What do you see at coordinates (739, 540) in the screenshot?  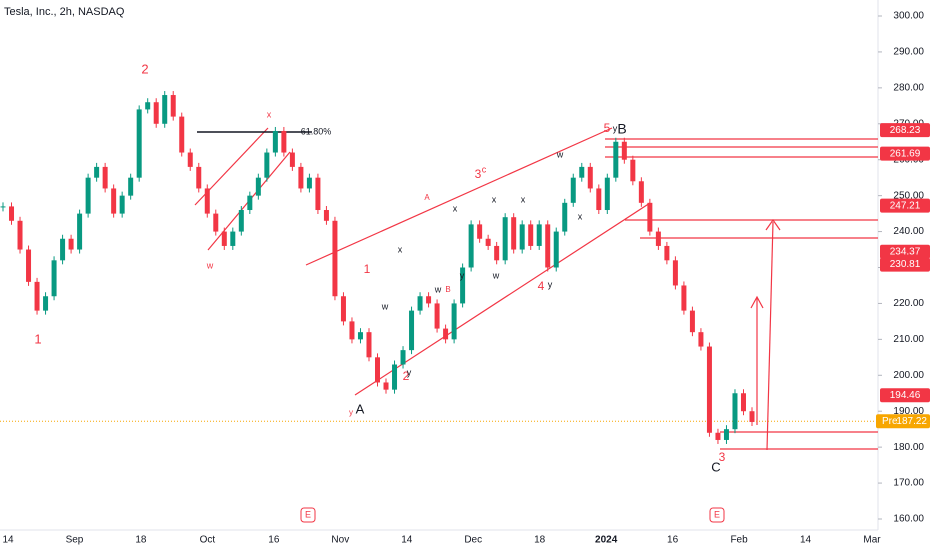 I see `x-tick-label: Feb` at bounding box center [739, 540].